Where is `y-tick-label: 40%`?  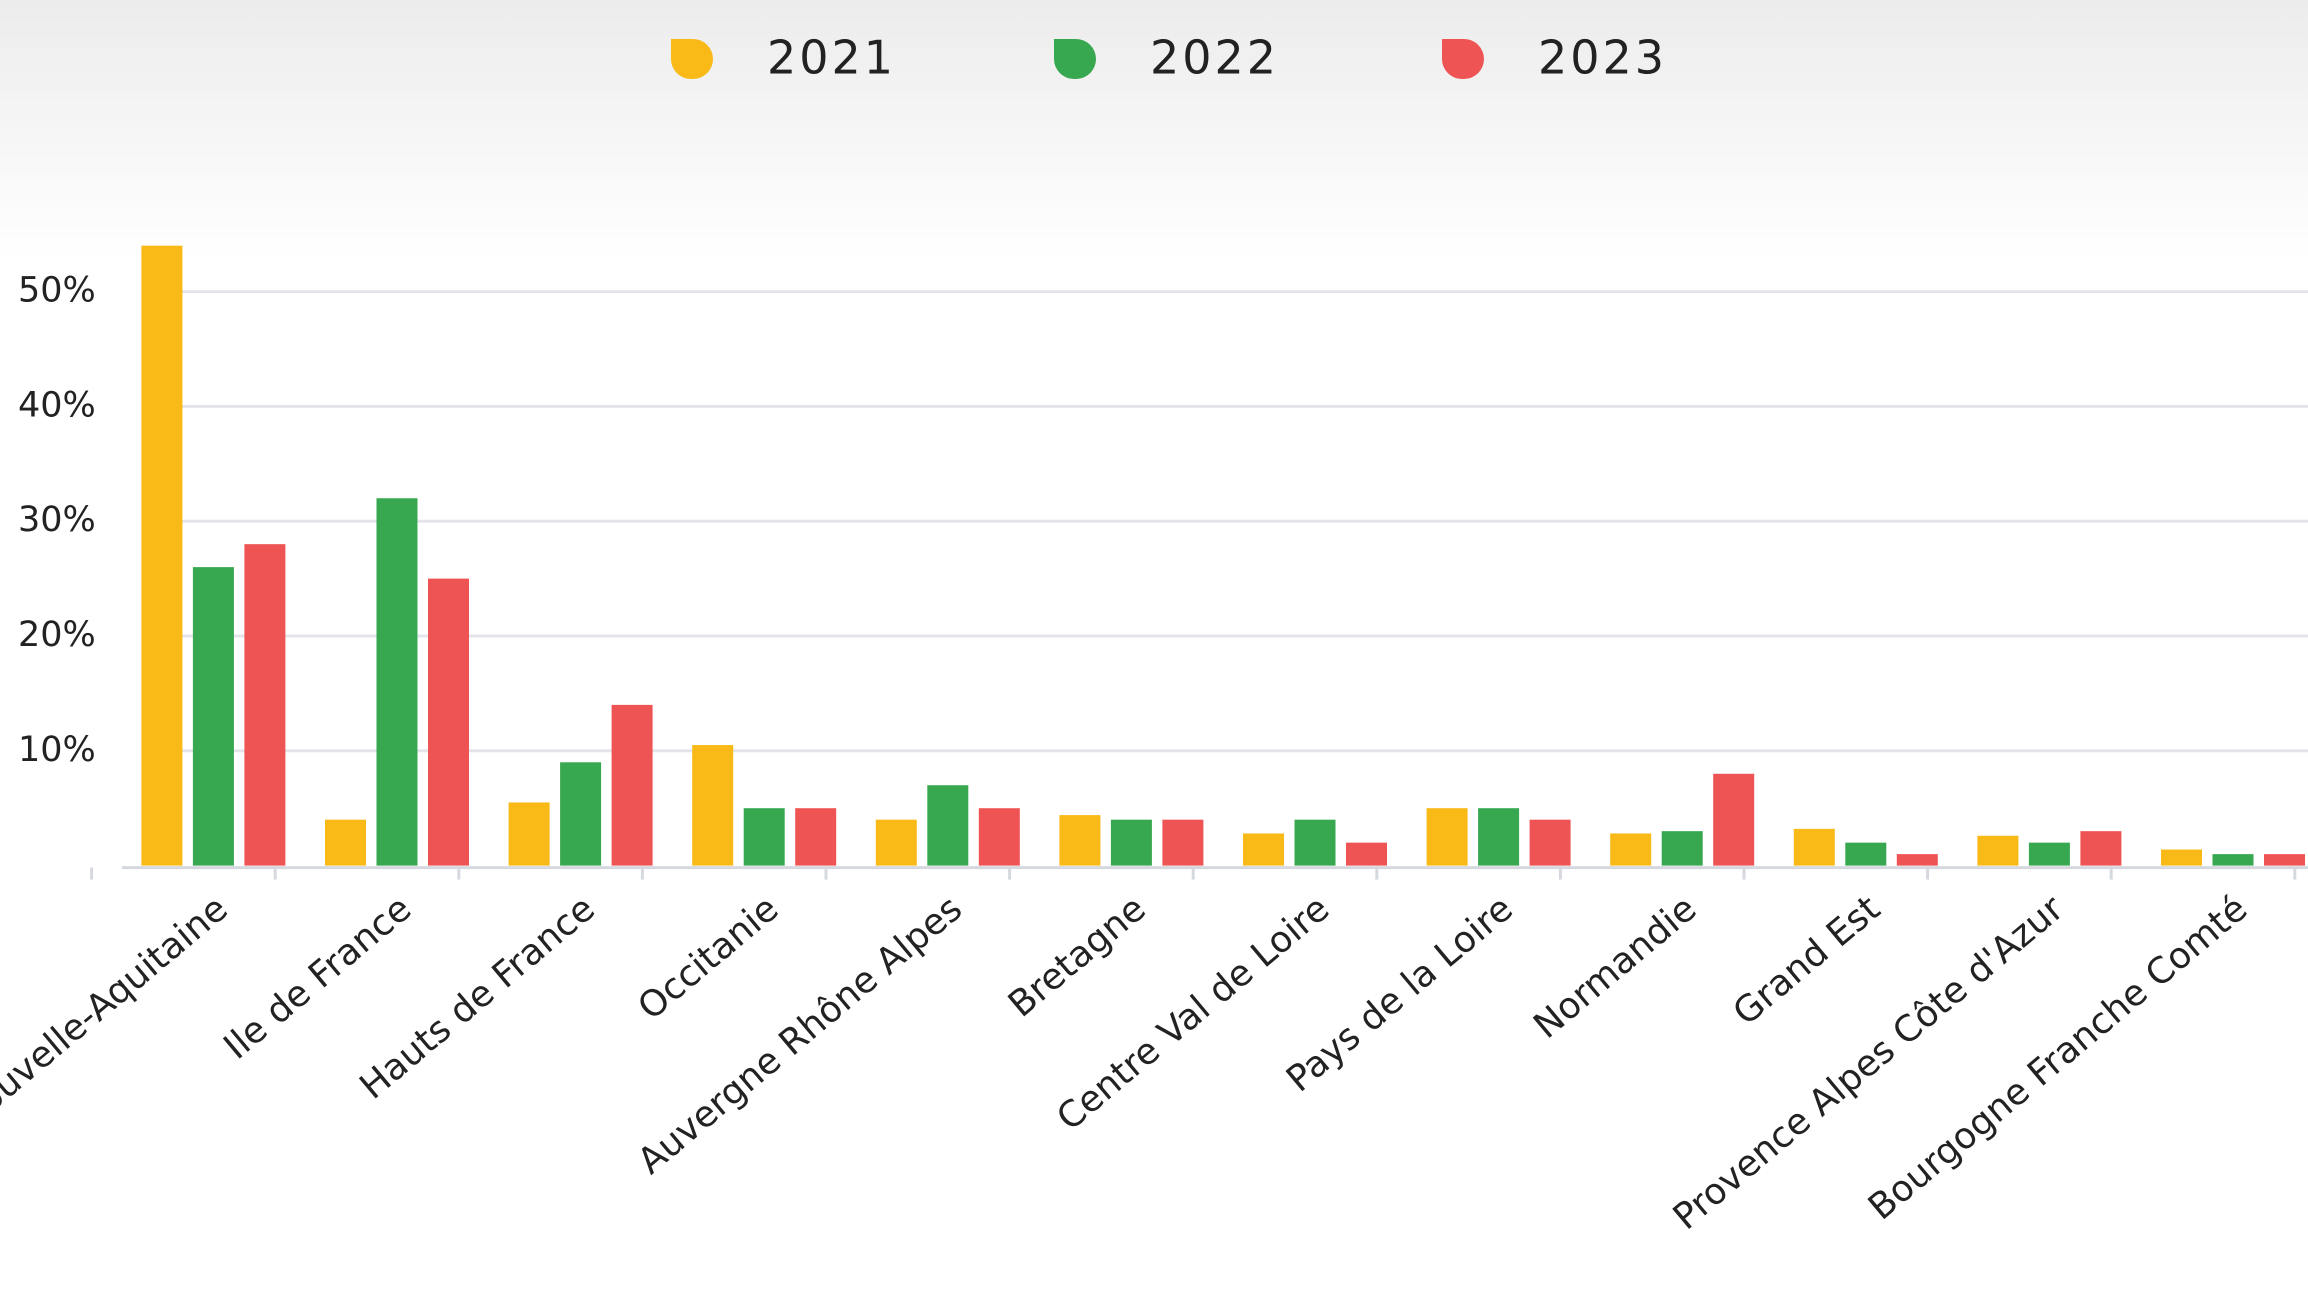
y-tick-label: 40% is located at coordinates (57, 405).